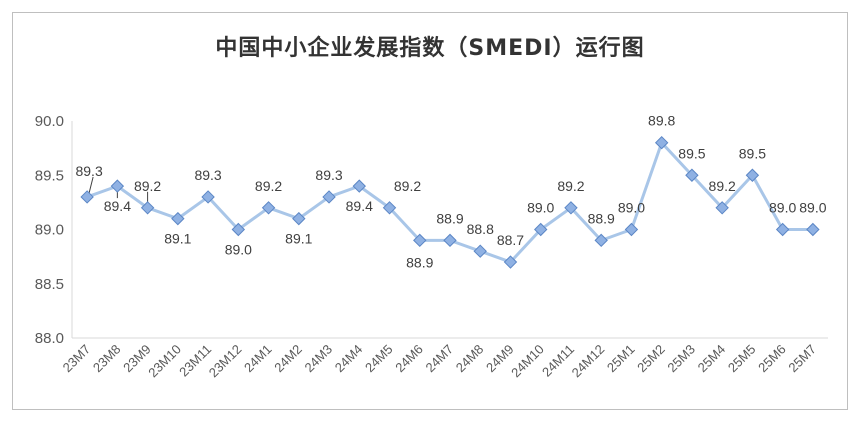  I want to click on chart-title: 中国中小企业发展指数（SMEDI）运行图, so click(430, 48).